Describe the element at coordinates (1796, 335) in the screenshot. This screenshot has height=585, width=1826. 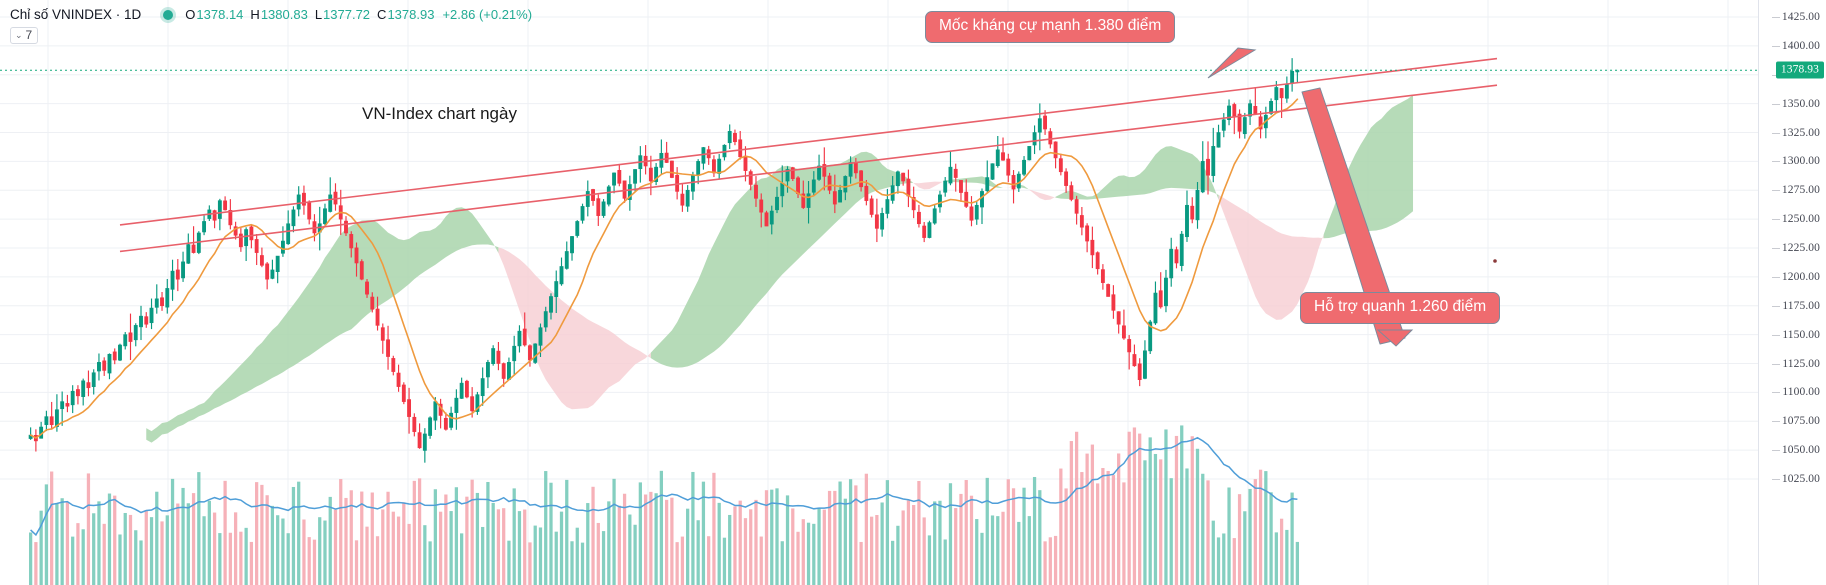
I see `price-axis-tick: 1150.00` at that location.